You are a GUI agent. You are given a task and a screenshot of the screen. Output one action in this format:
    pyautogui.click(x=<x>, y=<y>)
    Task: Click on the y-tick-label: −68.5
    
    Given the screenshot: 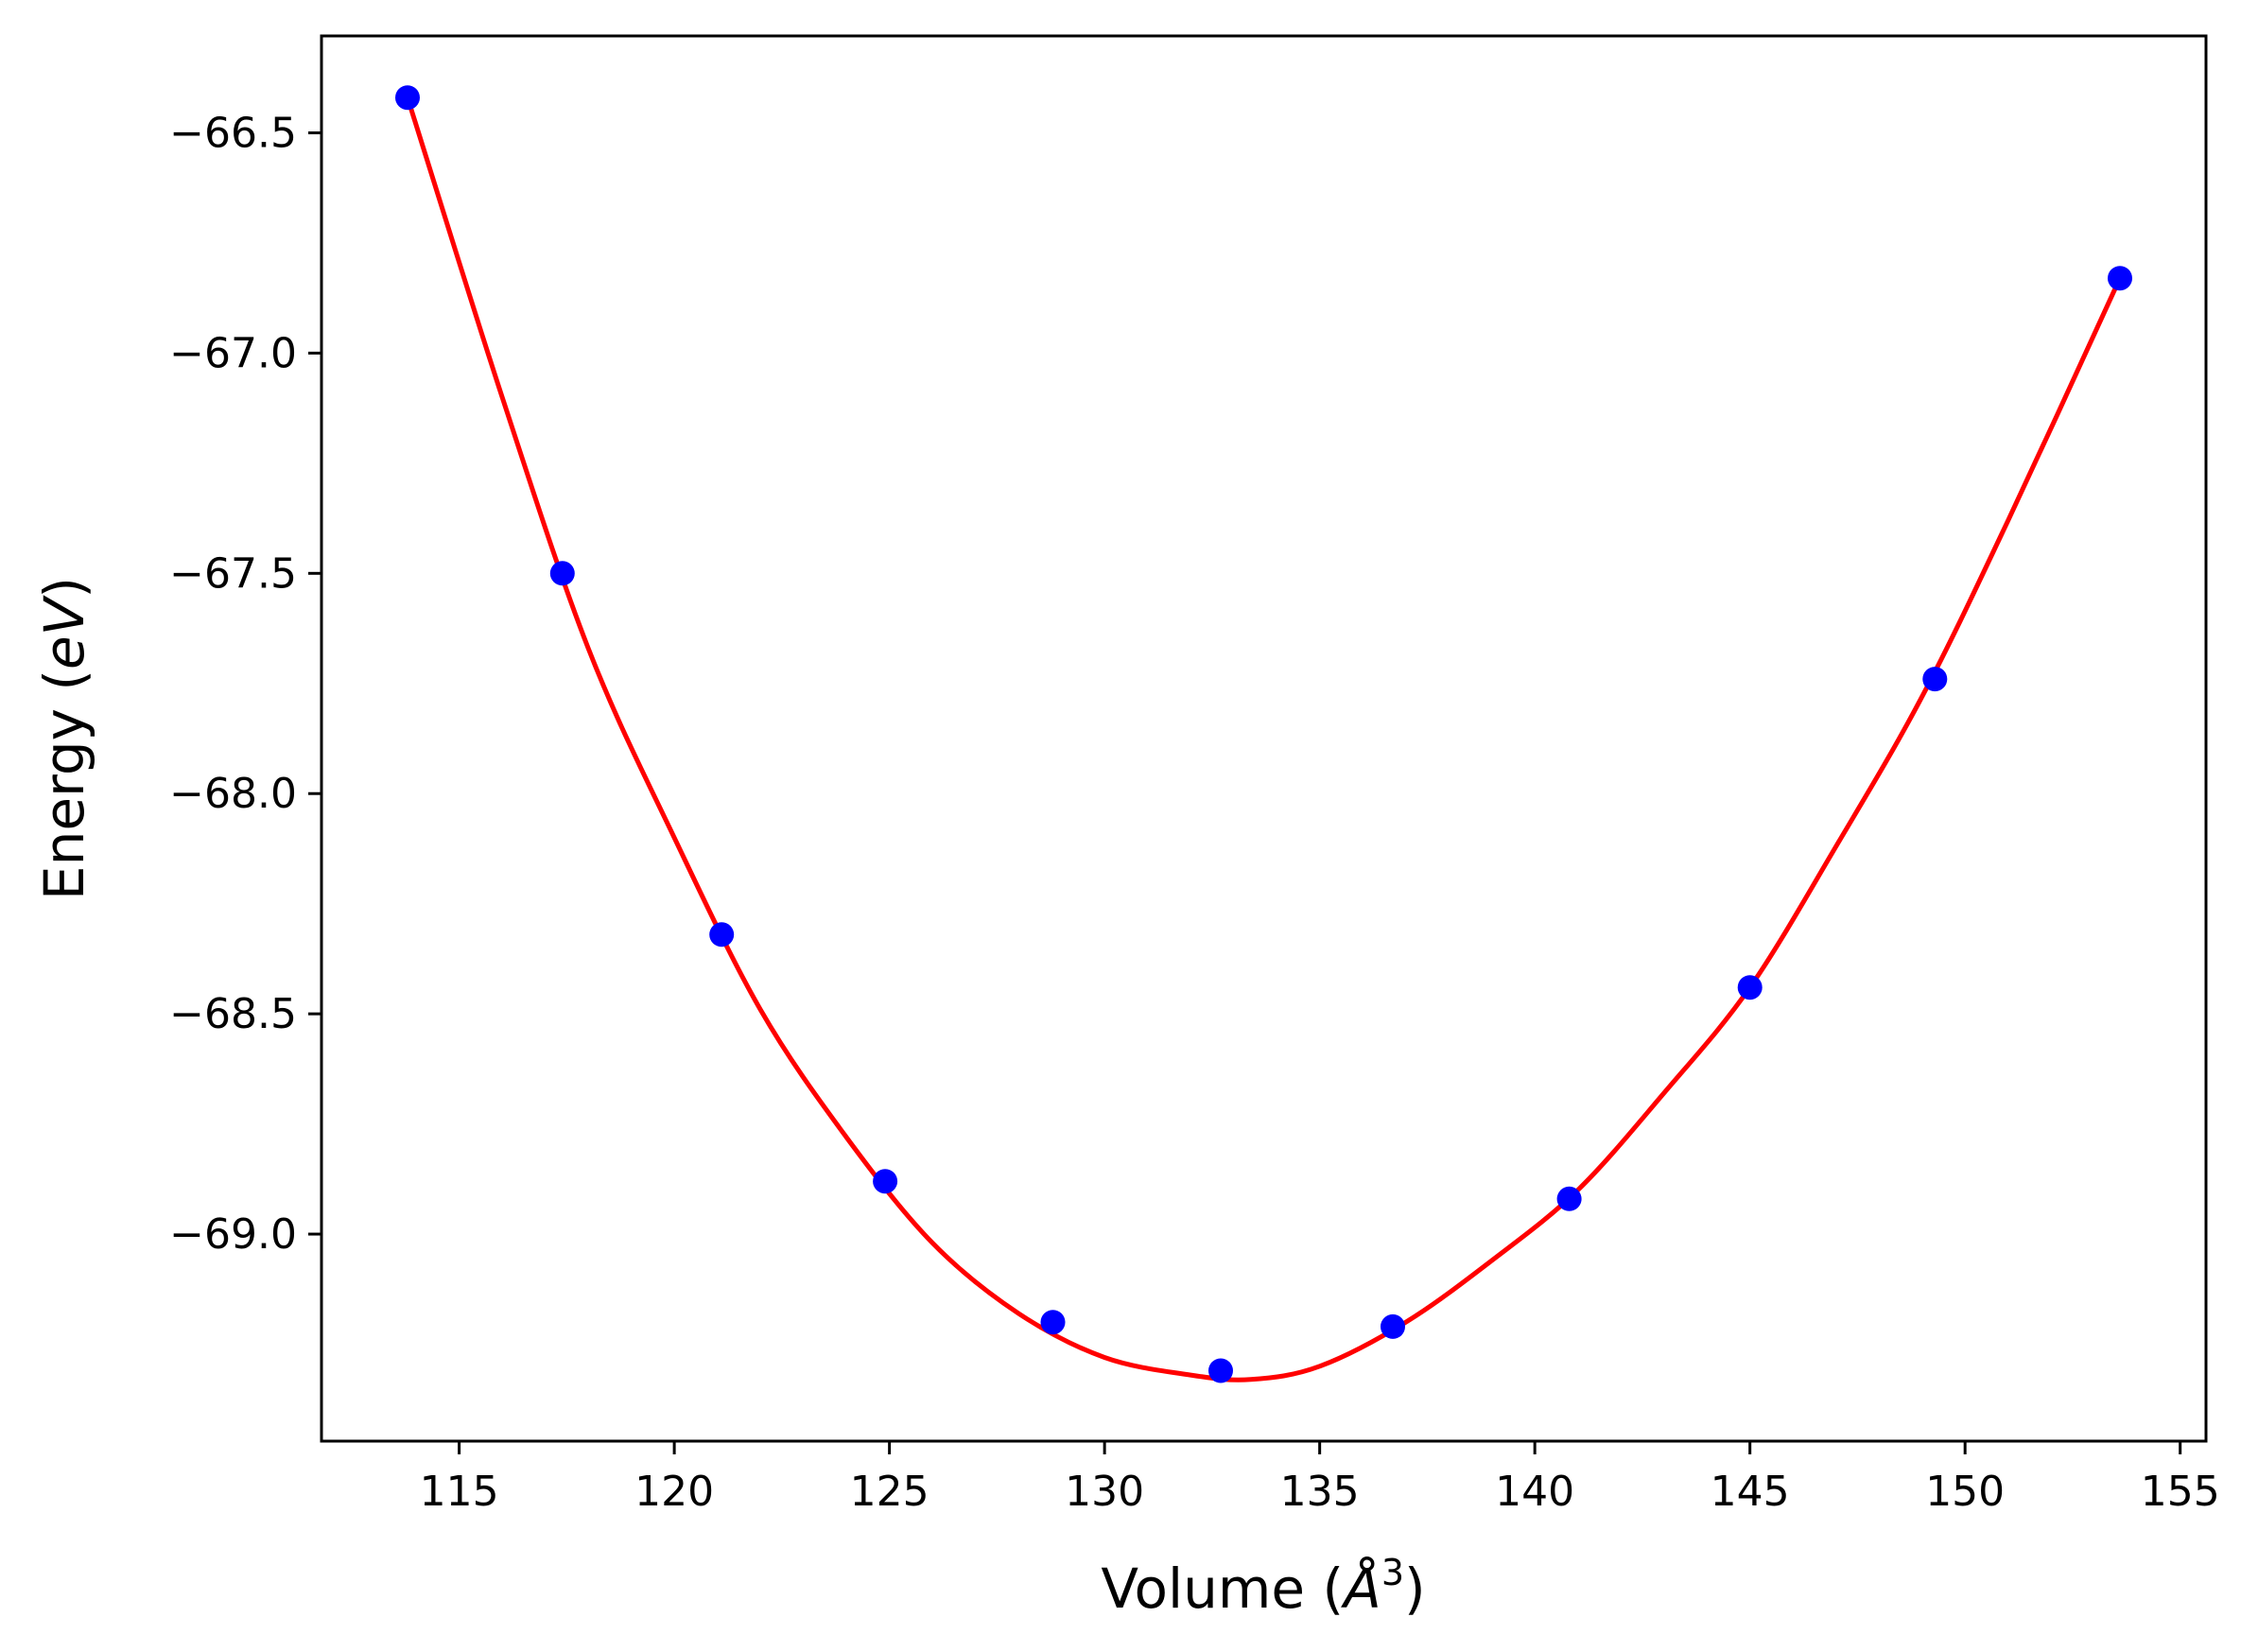 What is the action you would take?
    pyautogui.click(x=233, y=1014)
    